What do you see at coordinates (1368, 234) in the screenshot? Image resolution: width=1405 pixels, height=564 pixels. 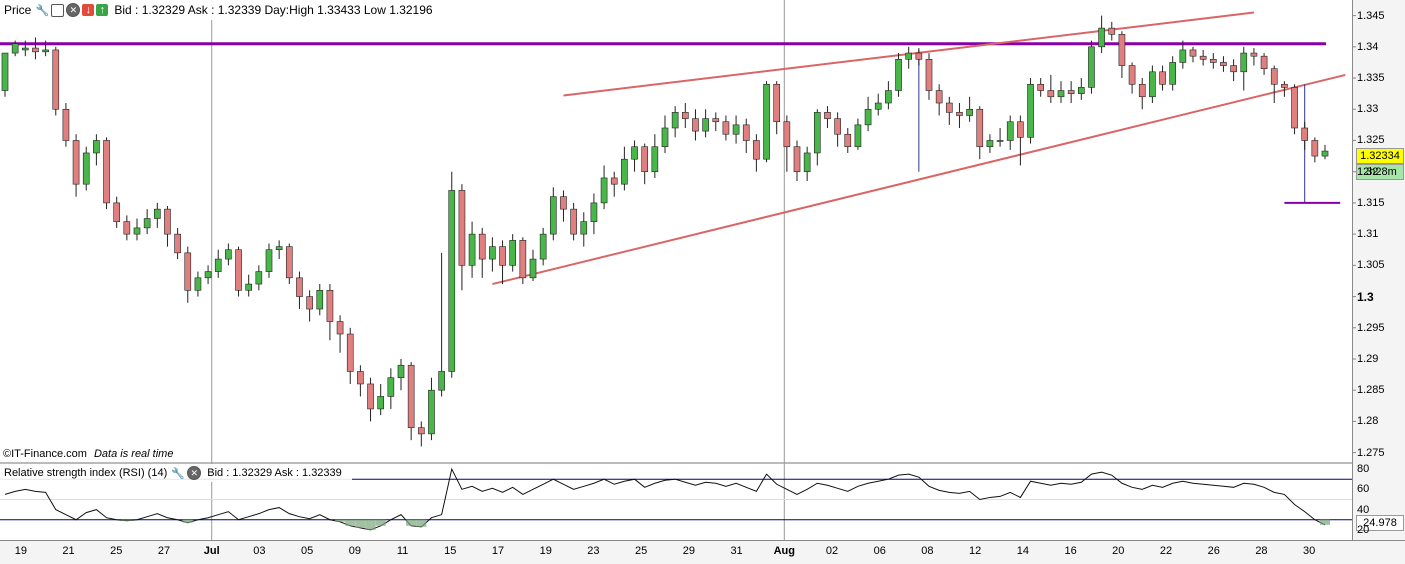 I see `y-tick-label: 1.31` at bounding box center [1368, 234].